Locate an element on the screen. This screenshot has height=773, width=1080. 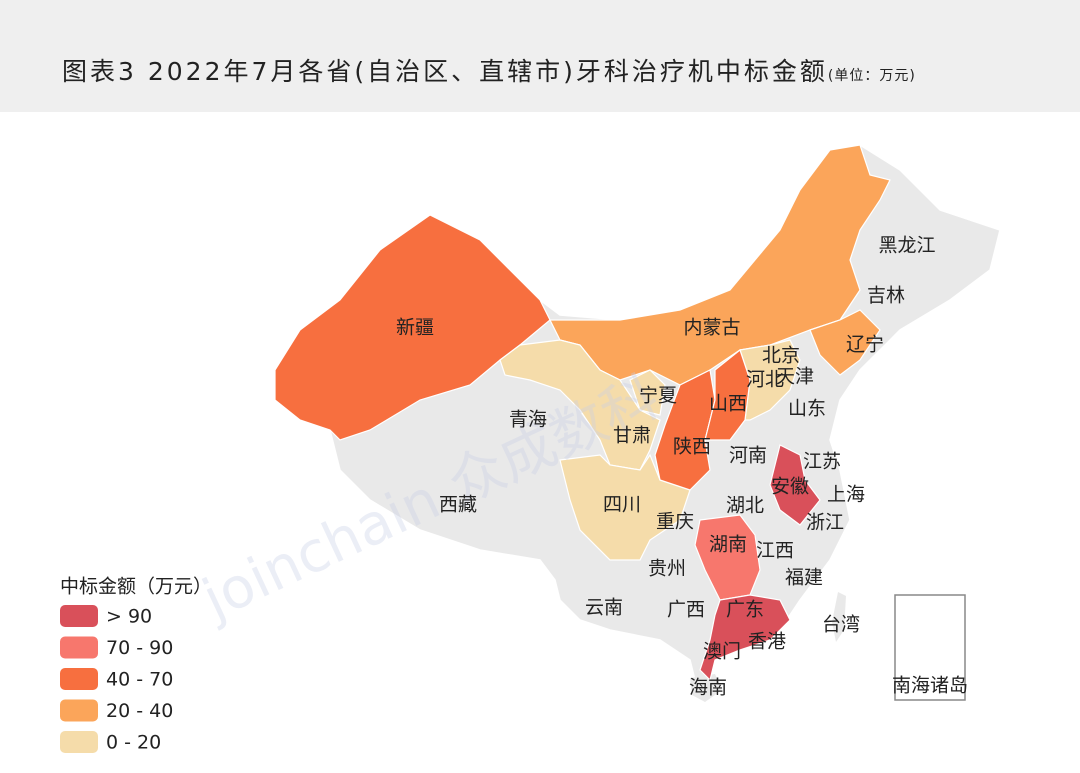
region-label: 山东 is located at coordinates (807, 409).